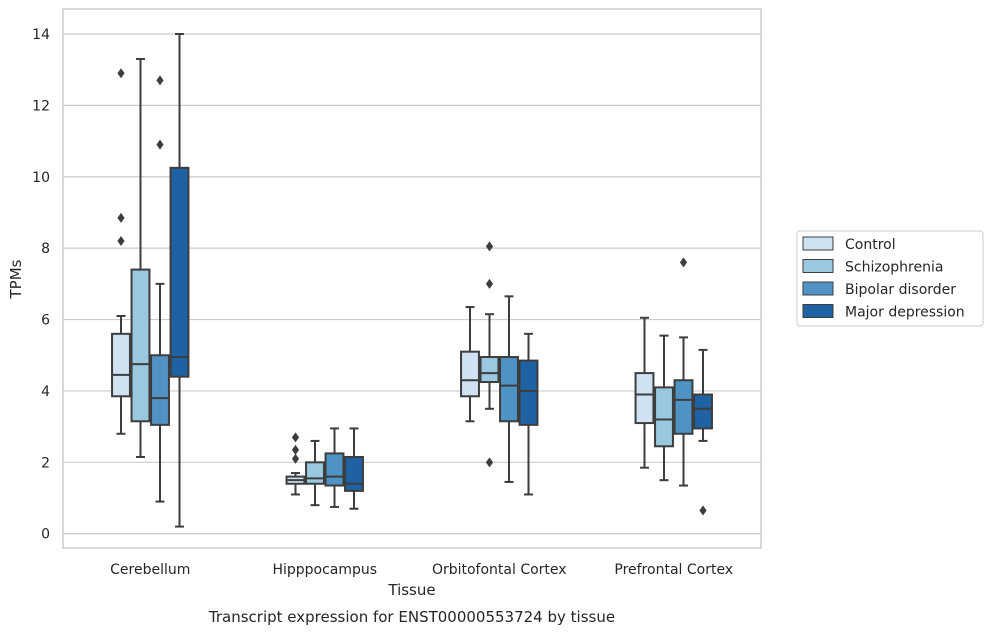 Image resolution: width=992 pixels, height=634 pixels. What do you see at coordinates (45, 463) in the screenshot?
I see `y-tick-label: 2` at bounding box center [45, 463].